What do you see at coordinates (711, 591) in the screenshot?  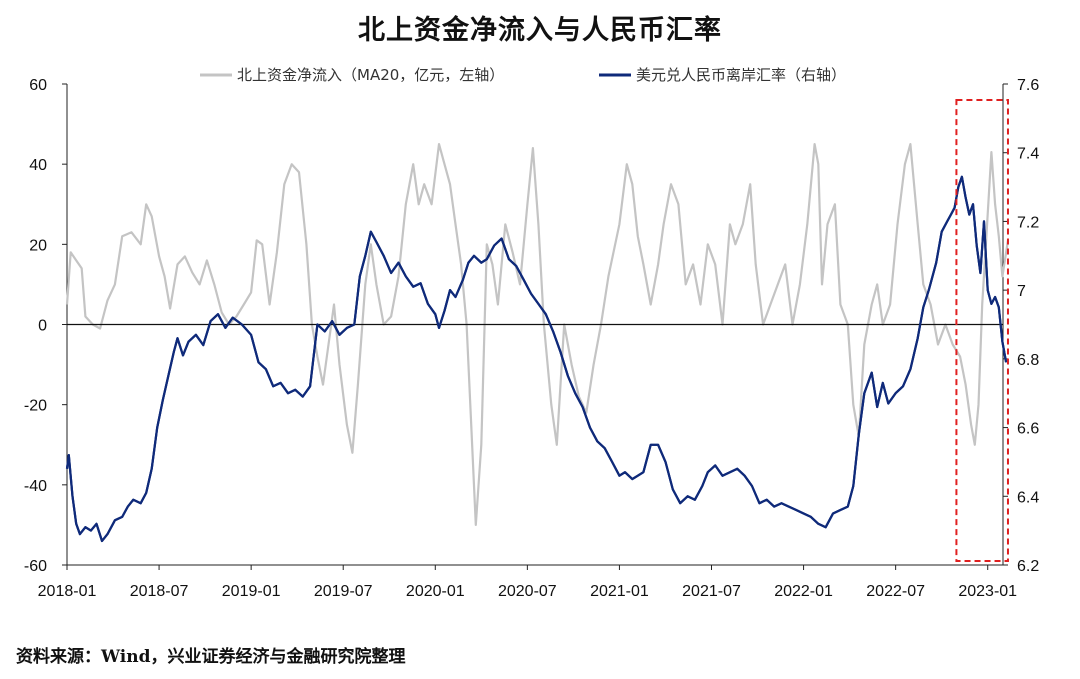 I see `x-tick-label: 2021-07` at bounding box center [711, 591].